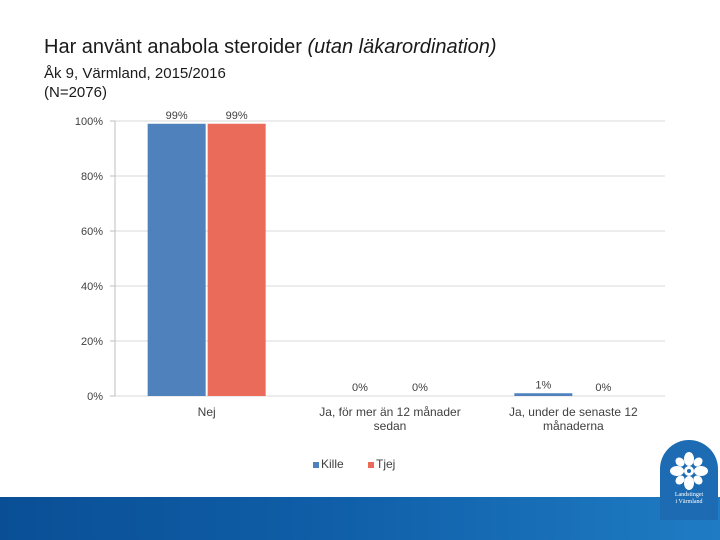 This screenshot has height=540, width=720. I want to click on legend-swatch-kille, so click(316, 465).